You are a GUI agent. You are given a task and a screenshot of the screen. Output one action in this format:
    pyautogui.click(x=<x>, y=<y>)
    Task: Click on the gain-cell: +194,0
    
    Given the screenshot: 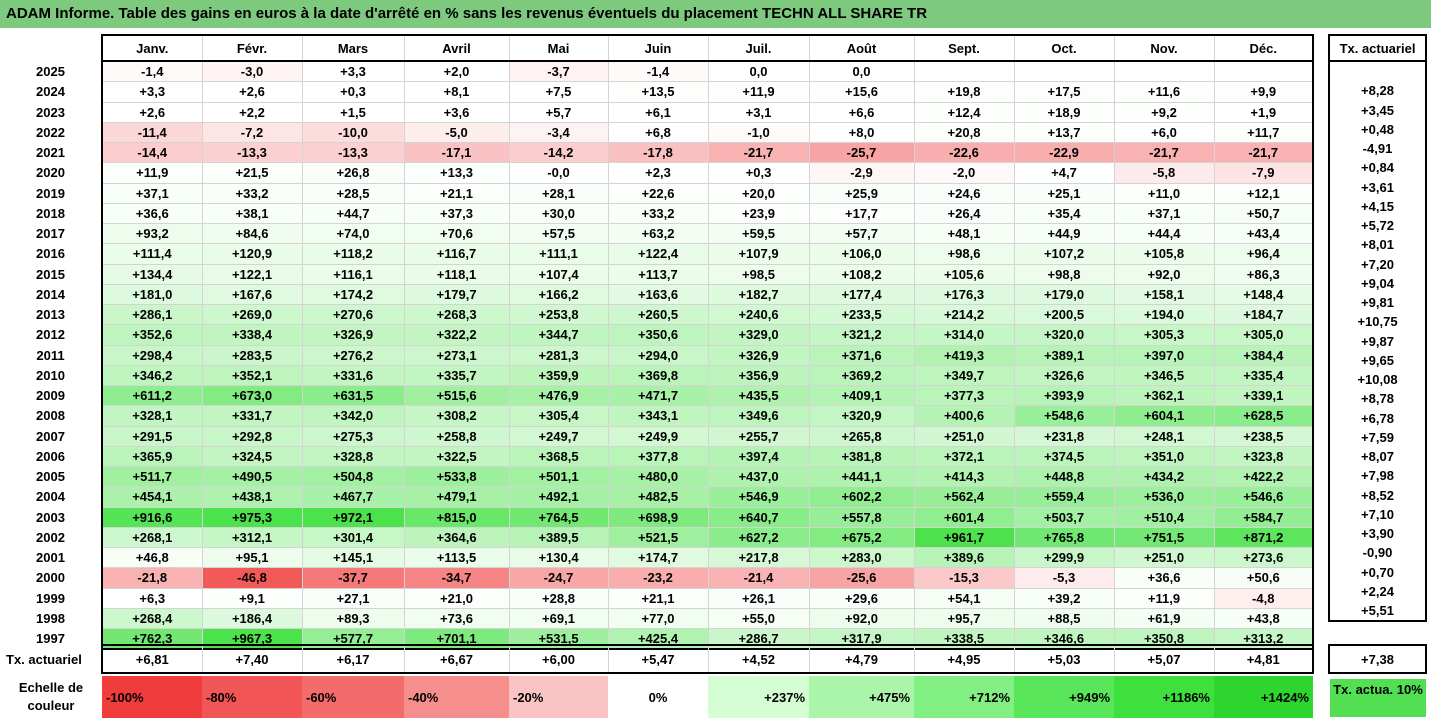 What is the action you would take?
    pyautogui.click(x=1164, y=314)
    